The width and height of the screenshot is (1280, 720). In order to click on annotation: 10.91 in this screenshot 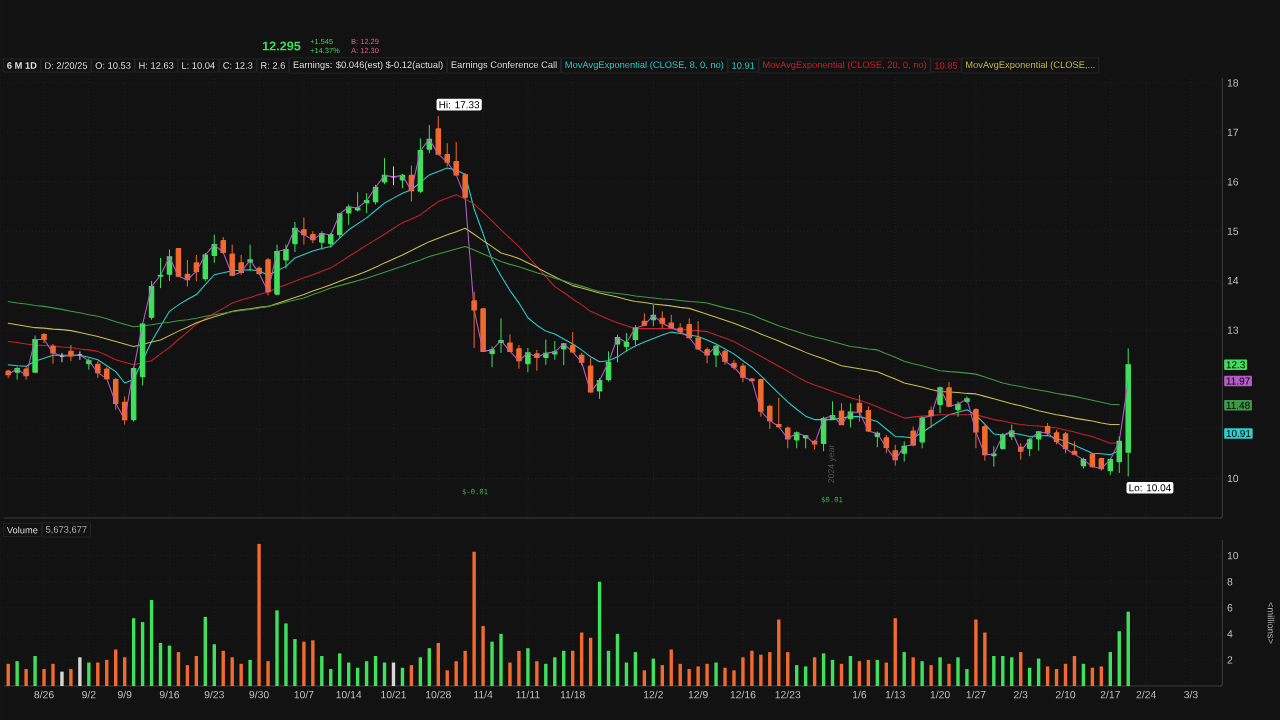, I will do `click(1238, 433)`.